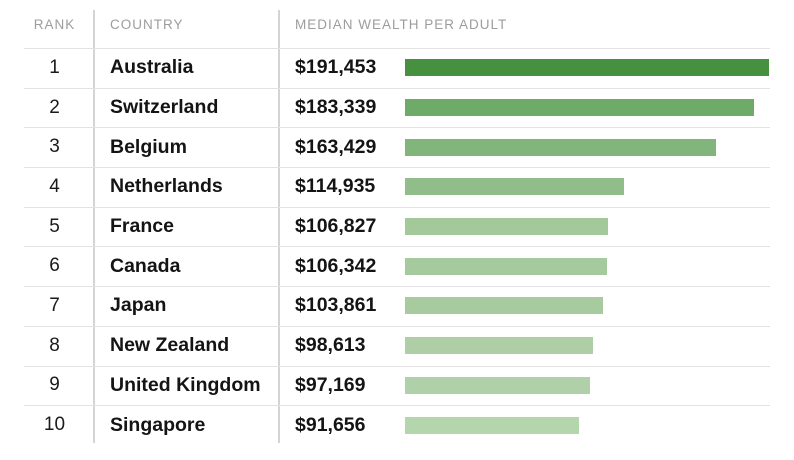 Image resolution: width=794 pixels, height=460 pixels. Describe the element at coordinates (152, 67) in the screenshot. I see `country-label: Australia` at that location.